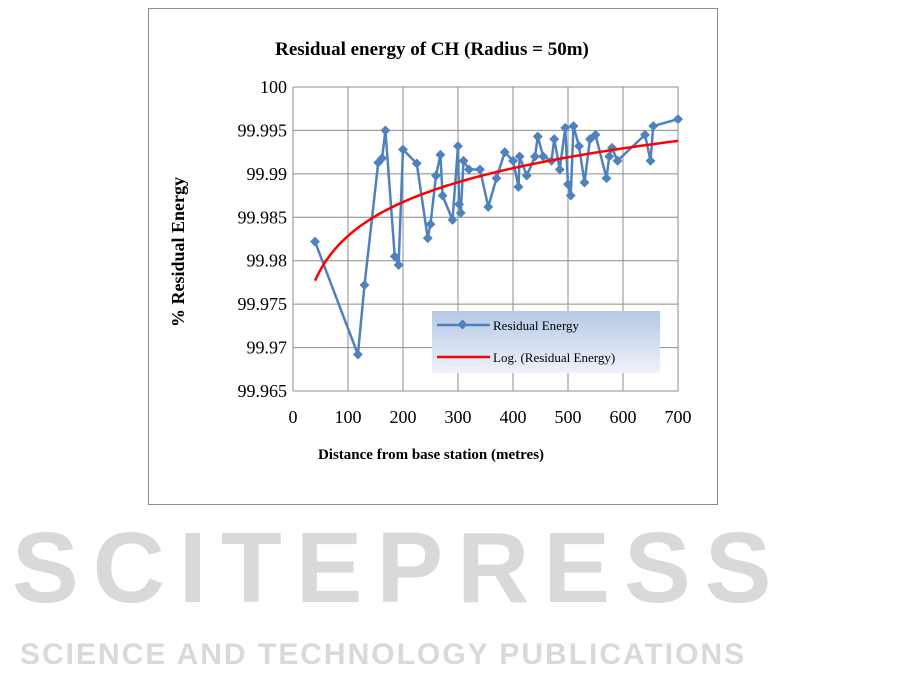 The image size is (901, 683). I want to click on y-tick-label: 99.995, so click(263, 130).